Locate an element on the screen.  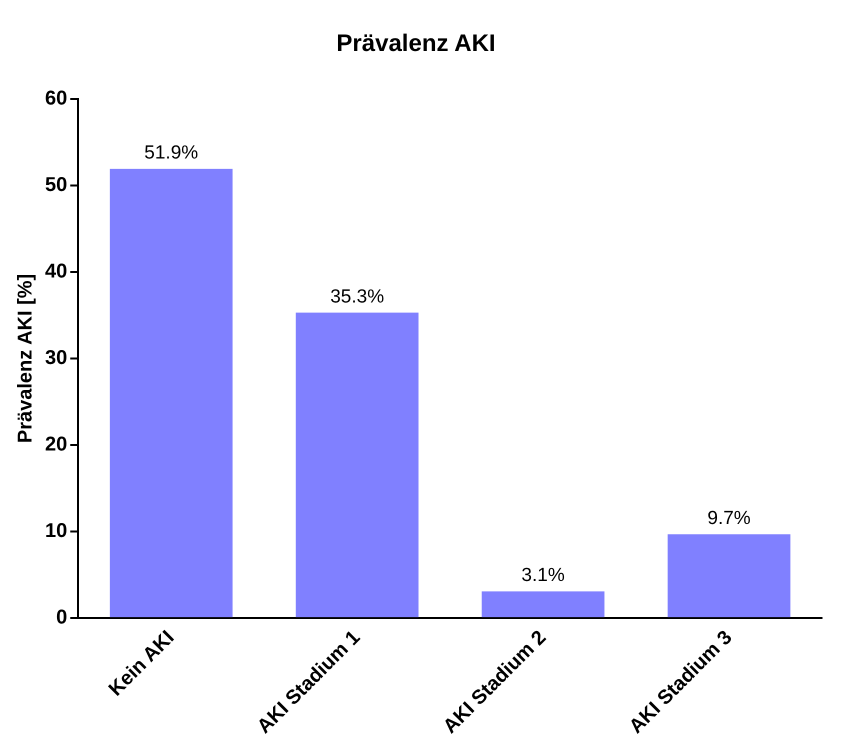
y-tick-label: 50 is located at coordinates (56, 185).